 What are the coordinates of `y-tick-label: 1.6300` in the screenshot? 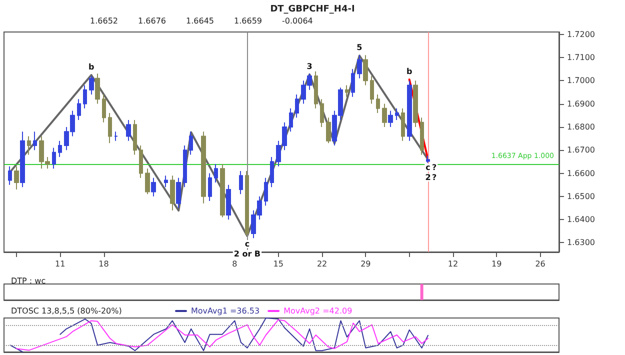 It's located at (581, 243).